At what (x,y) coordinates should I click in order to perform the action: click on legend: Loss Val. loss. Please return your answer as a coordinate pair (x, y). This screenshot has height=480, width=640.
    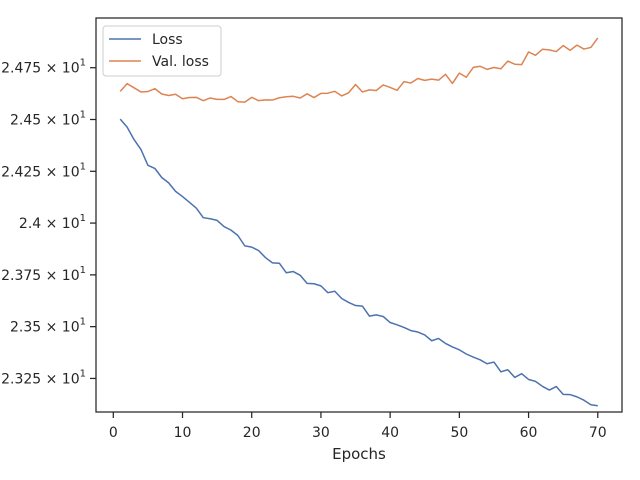
    Looking at the image, I should click on (162, 51).